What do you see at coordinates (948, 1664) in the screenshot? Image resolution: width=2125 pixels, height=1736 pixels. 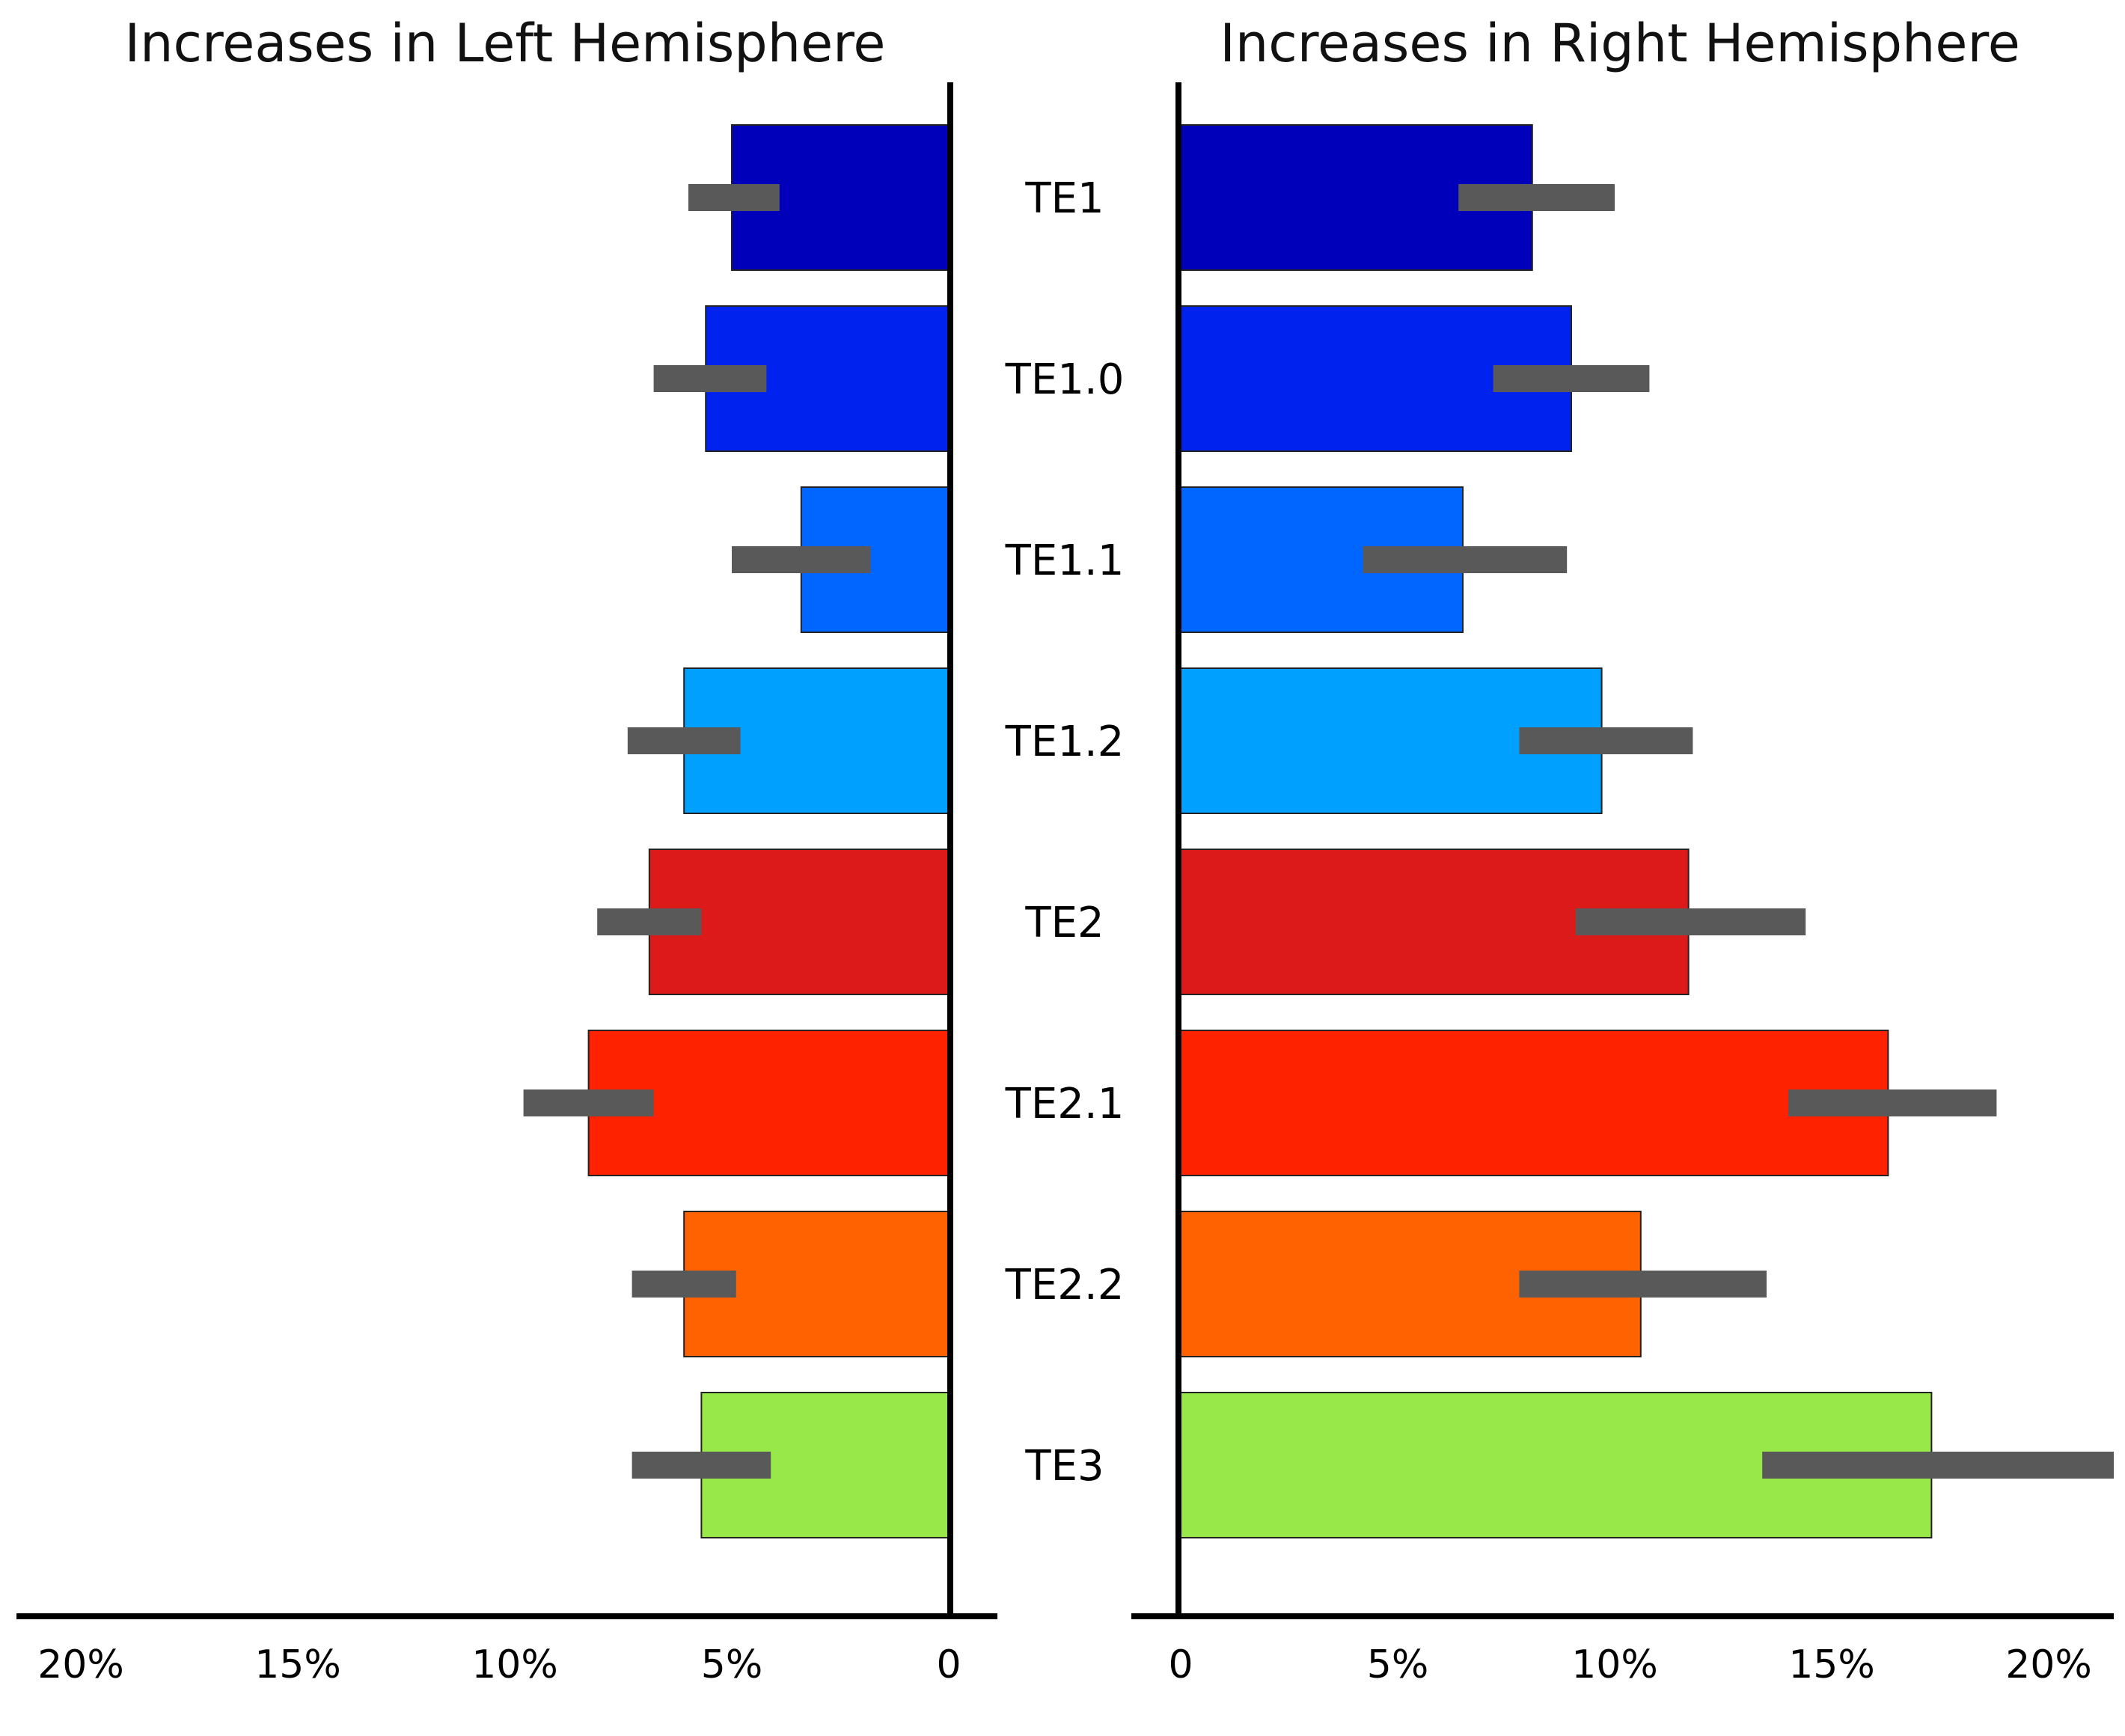 I see `left-tick-label: 0` at bounding box center [948, 1664].